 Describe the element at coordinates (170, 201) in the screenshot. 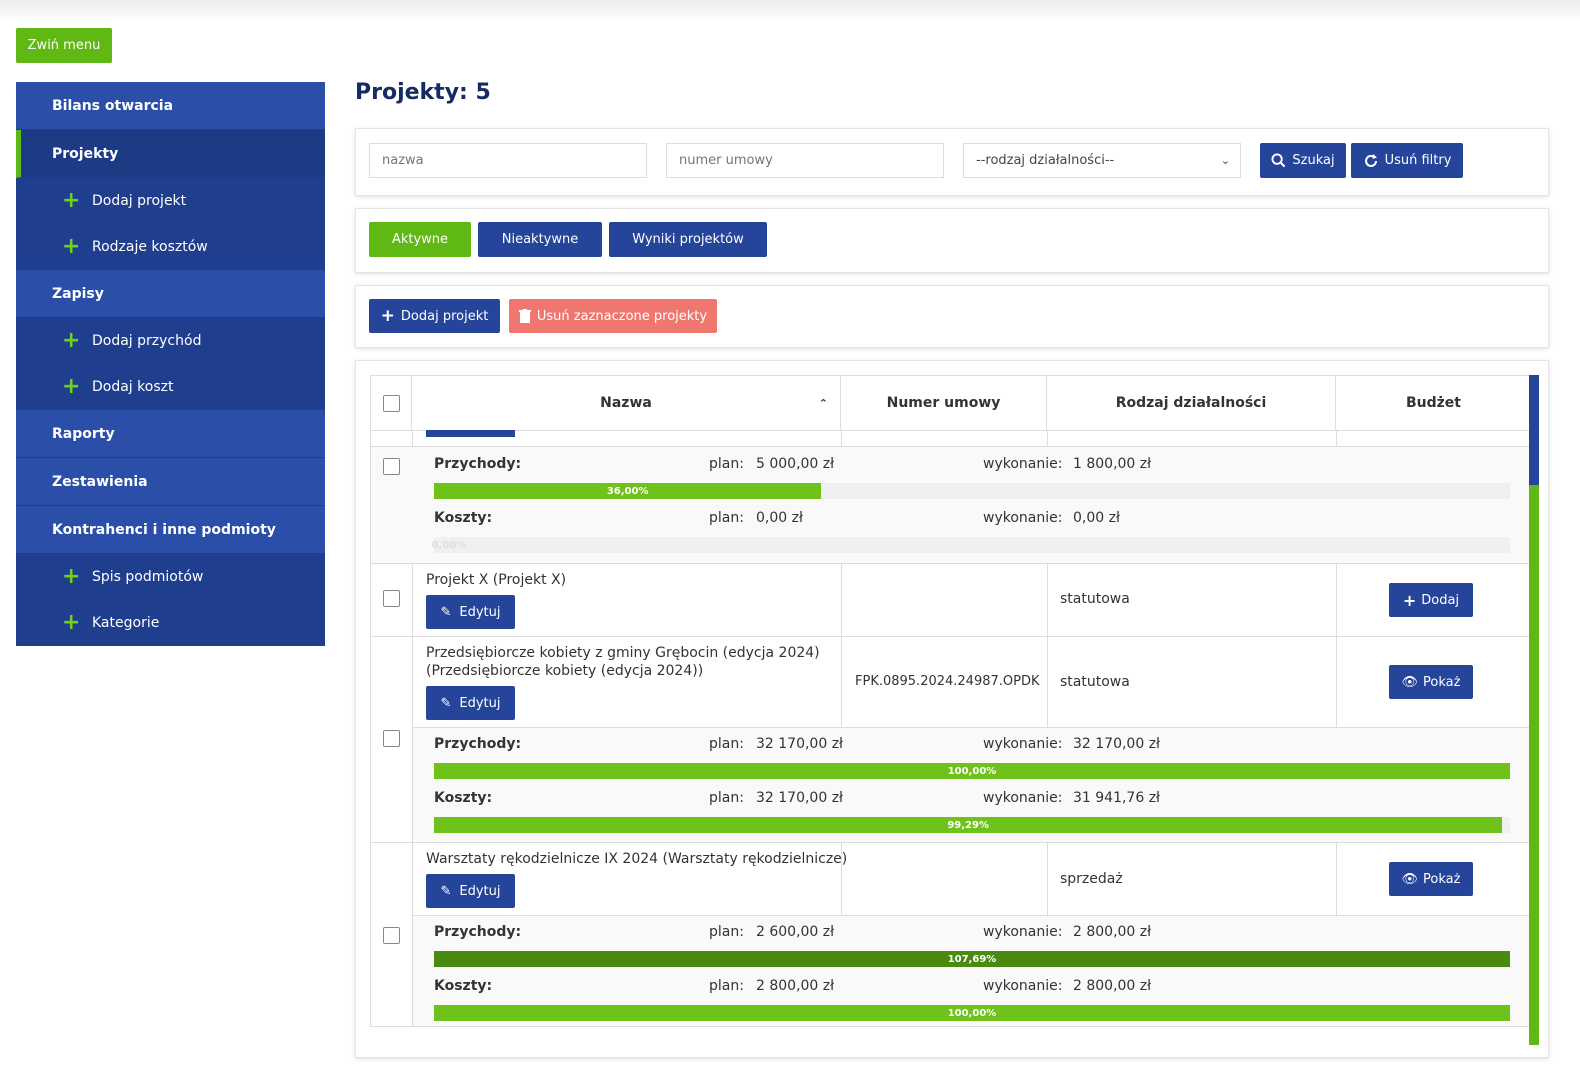

I see `sidebar-item-dodaj-projekt: + Dodaj projekt` at that location.